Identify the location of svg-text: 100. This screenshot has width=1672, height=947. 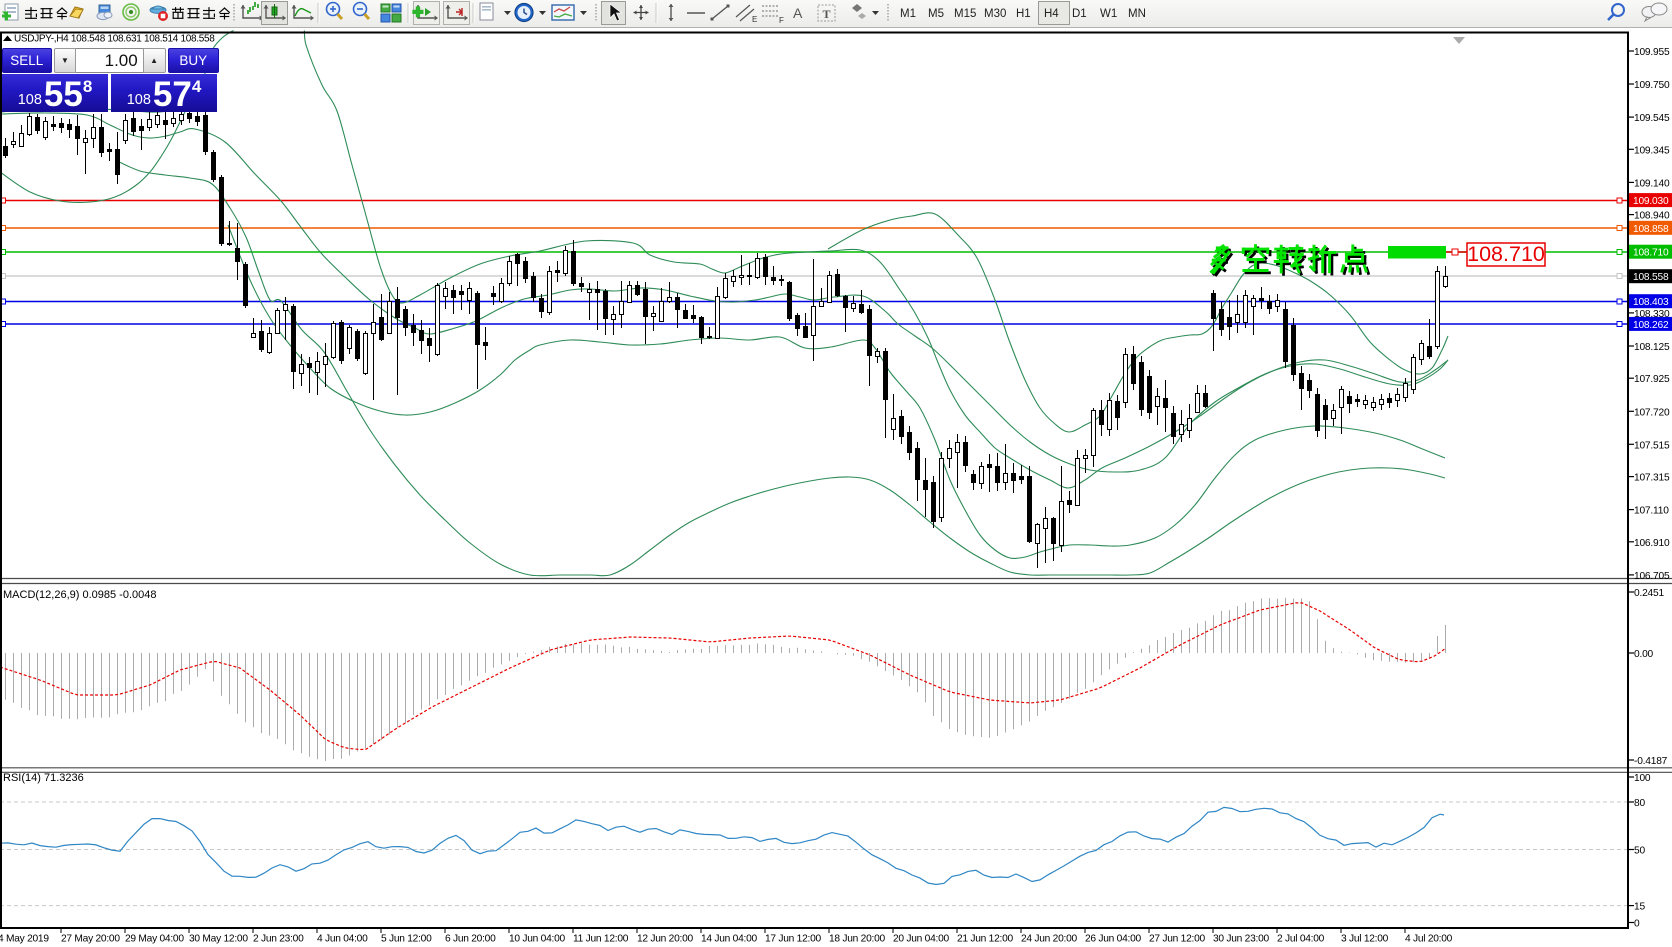
(1642, 778).